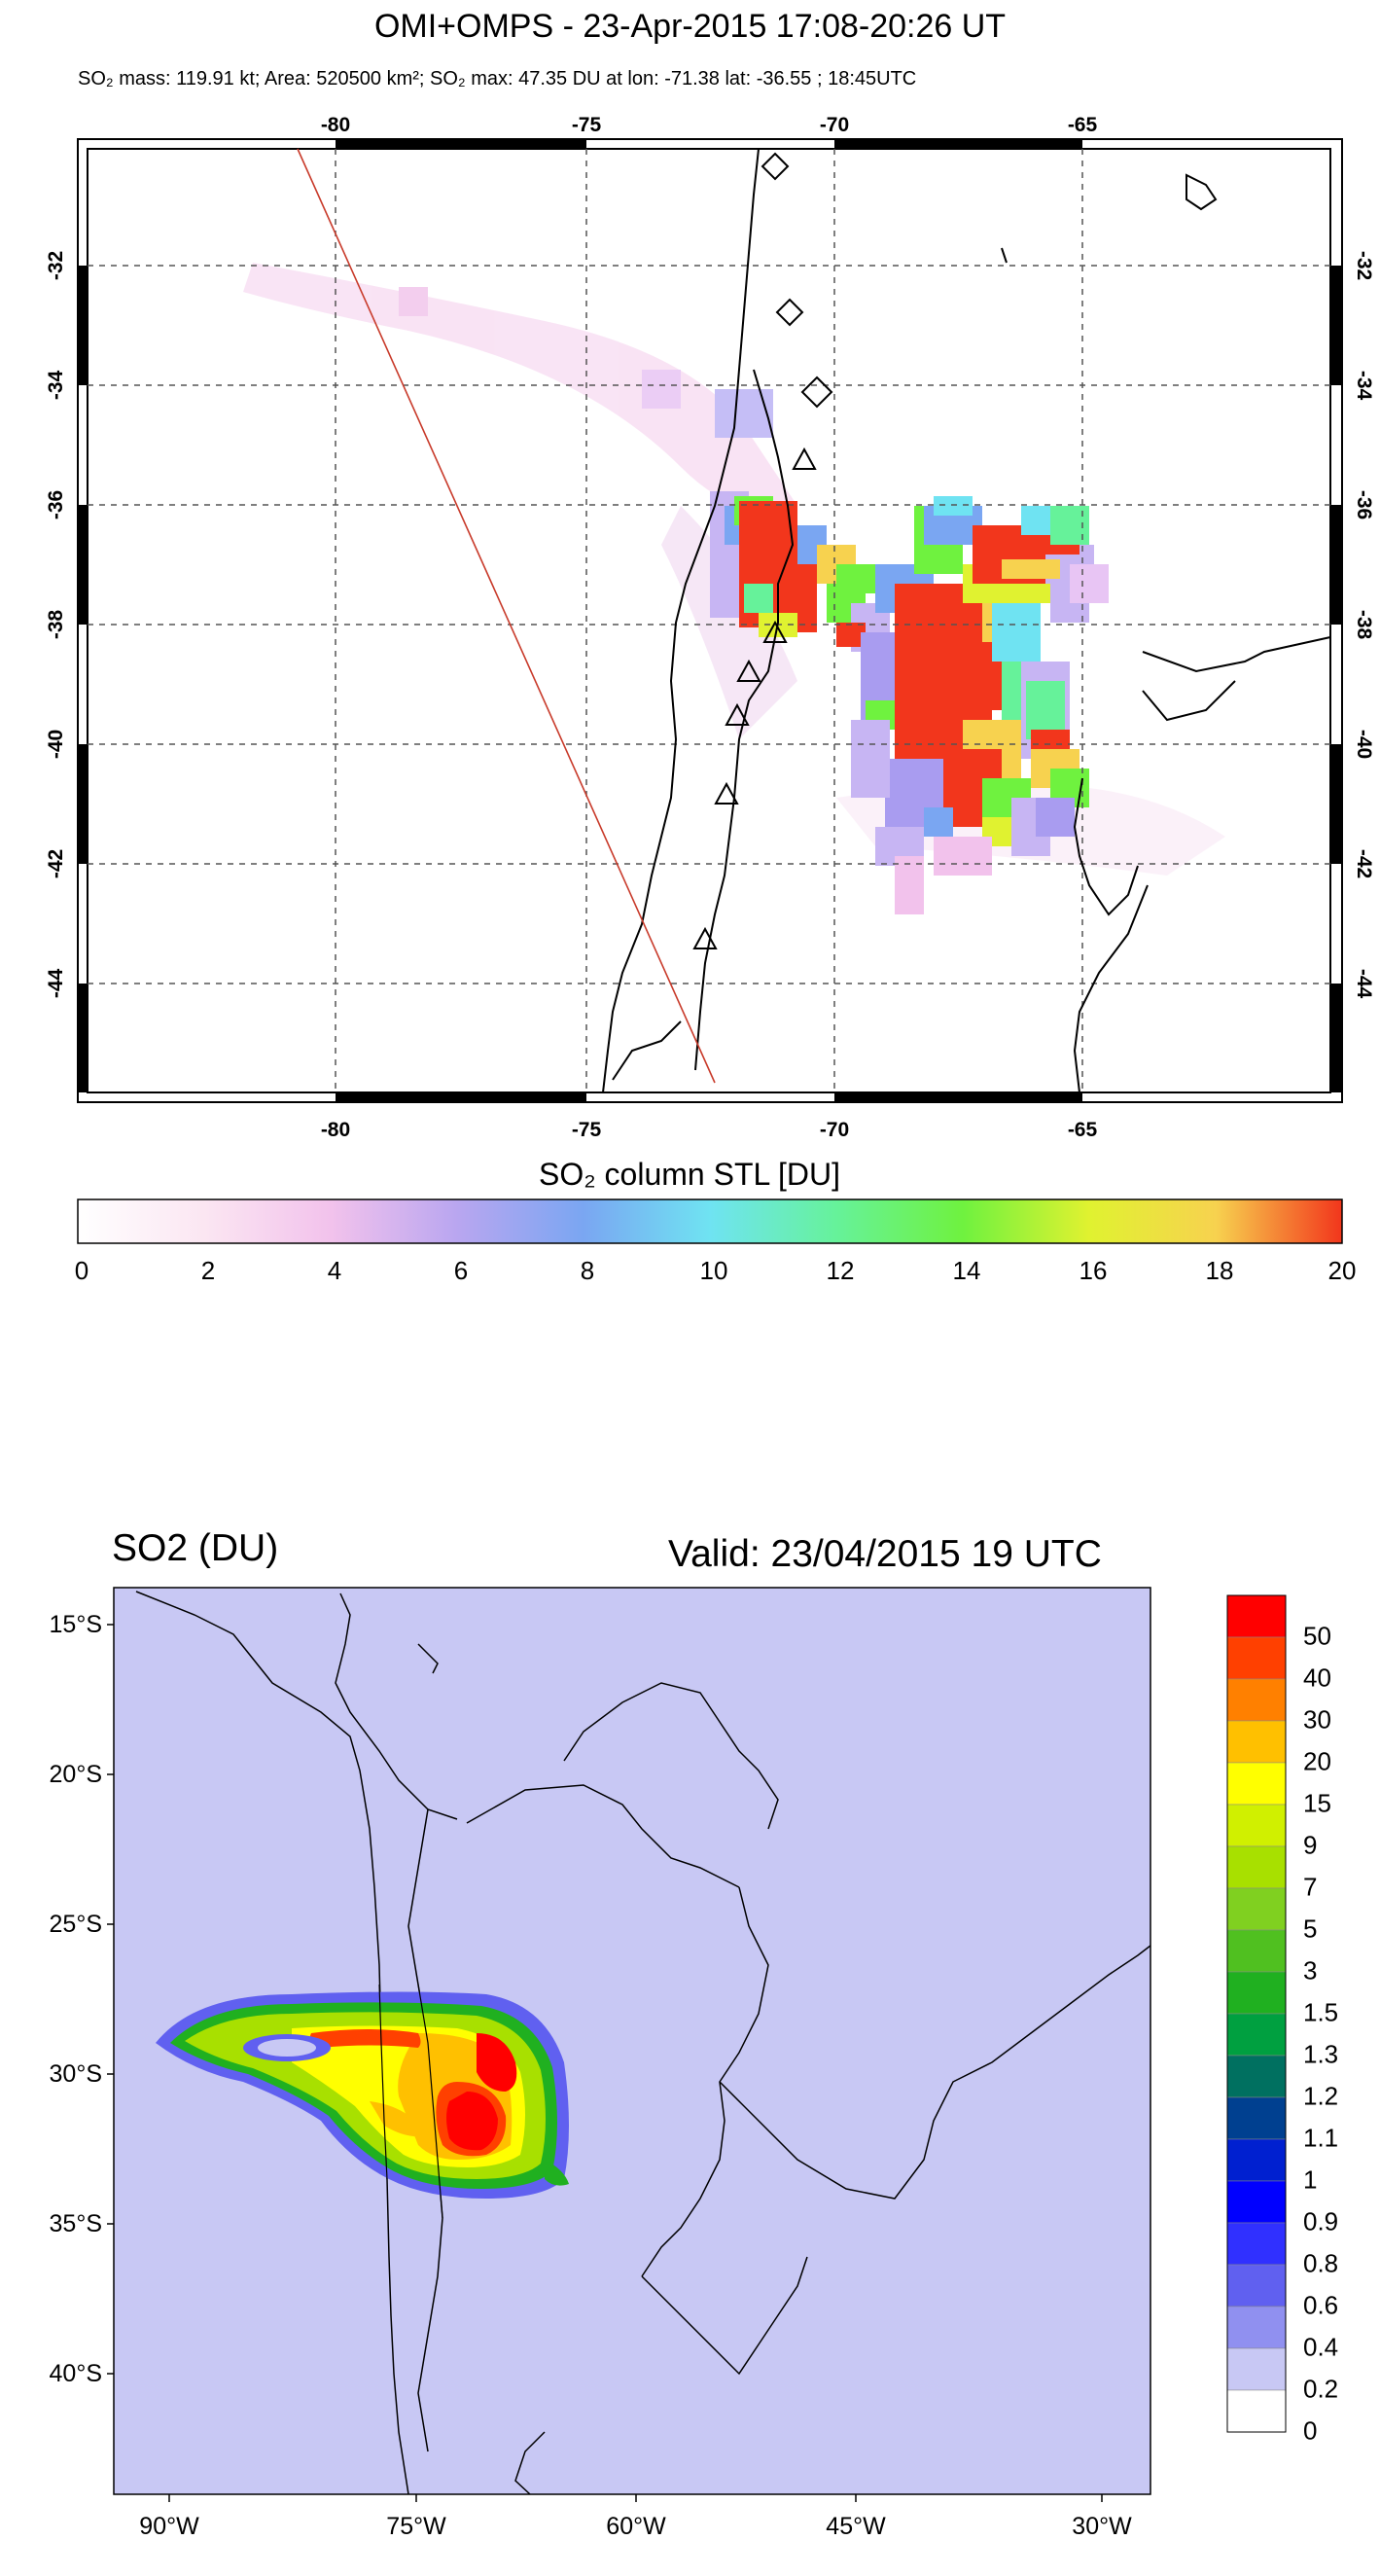 Image resolution: width=1380 pixels, height=2576 pixels. Describe the element at coordinates (1317, 1803) in the screenshot. I see `legend-label: 15` at that location.